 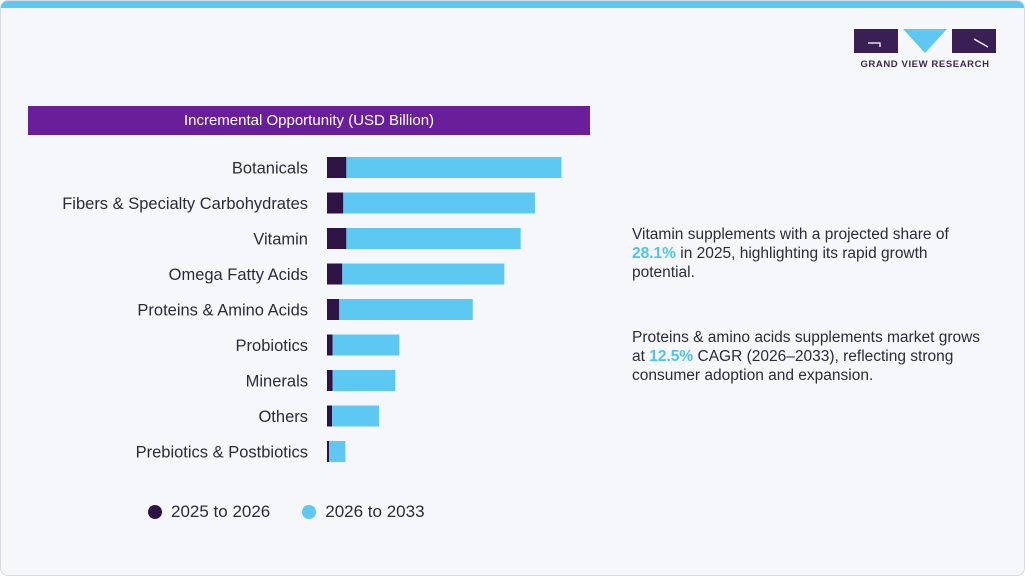 I want to click on category-label: Proteins & Amino Acids, so click(x=222, y=311).